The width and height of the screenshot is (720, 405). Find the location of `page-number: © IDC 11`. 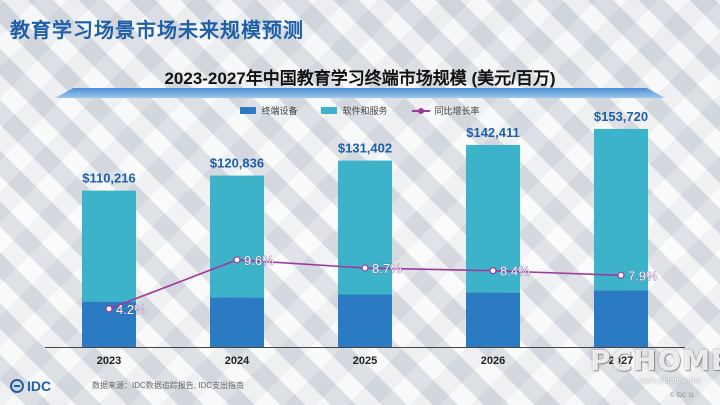

page-number: © IDC 11 is located at coordinates (682, 396).